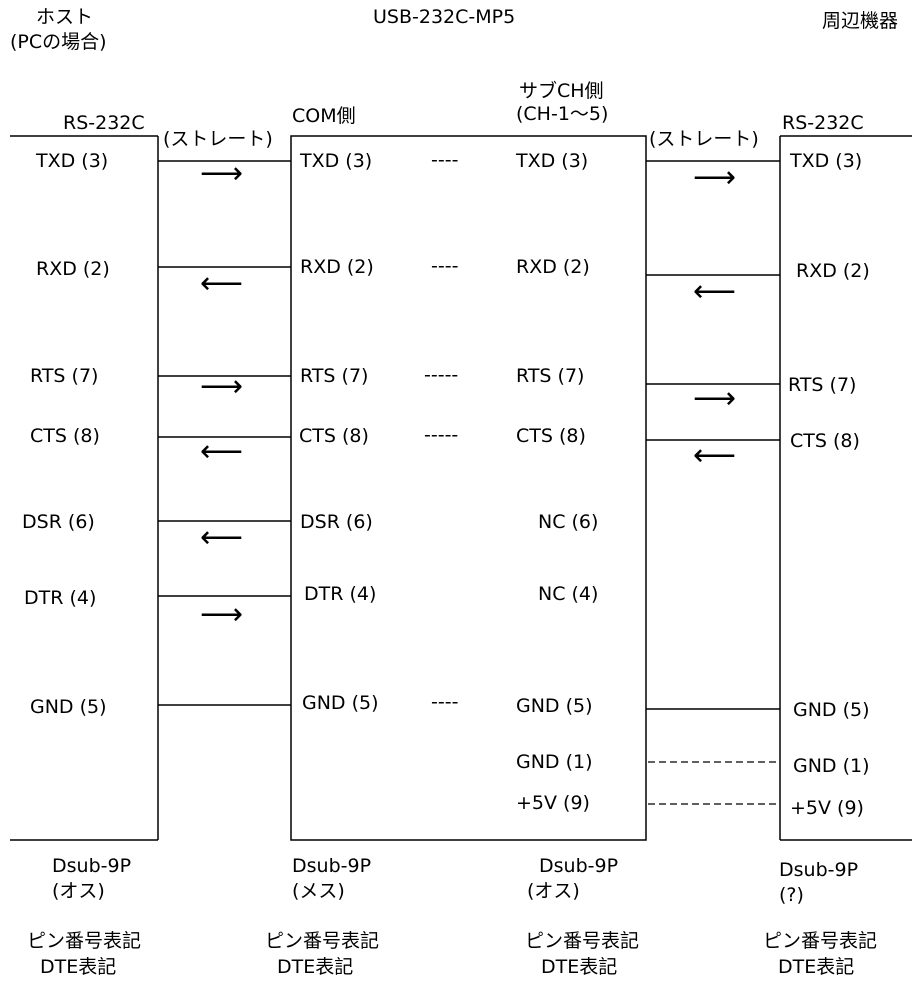 This screenshot has width=915, height=991. What do you see at coordinates (582, 941) in the screenshot?
I see `subch-pin-notation: ピン番号表記` at bounding box center [582, 941].